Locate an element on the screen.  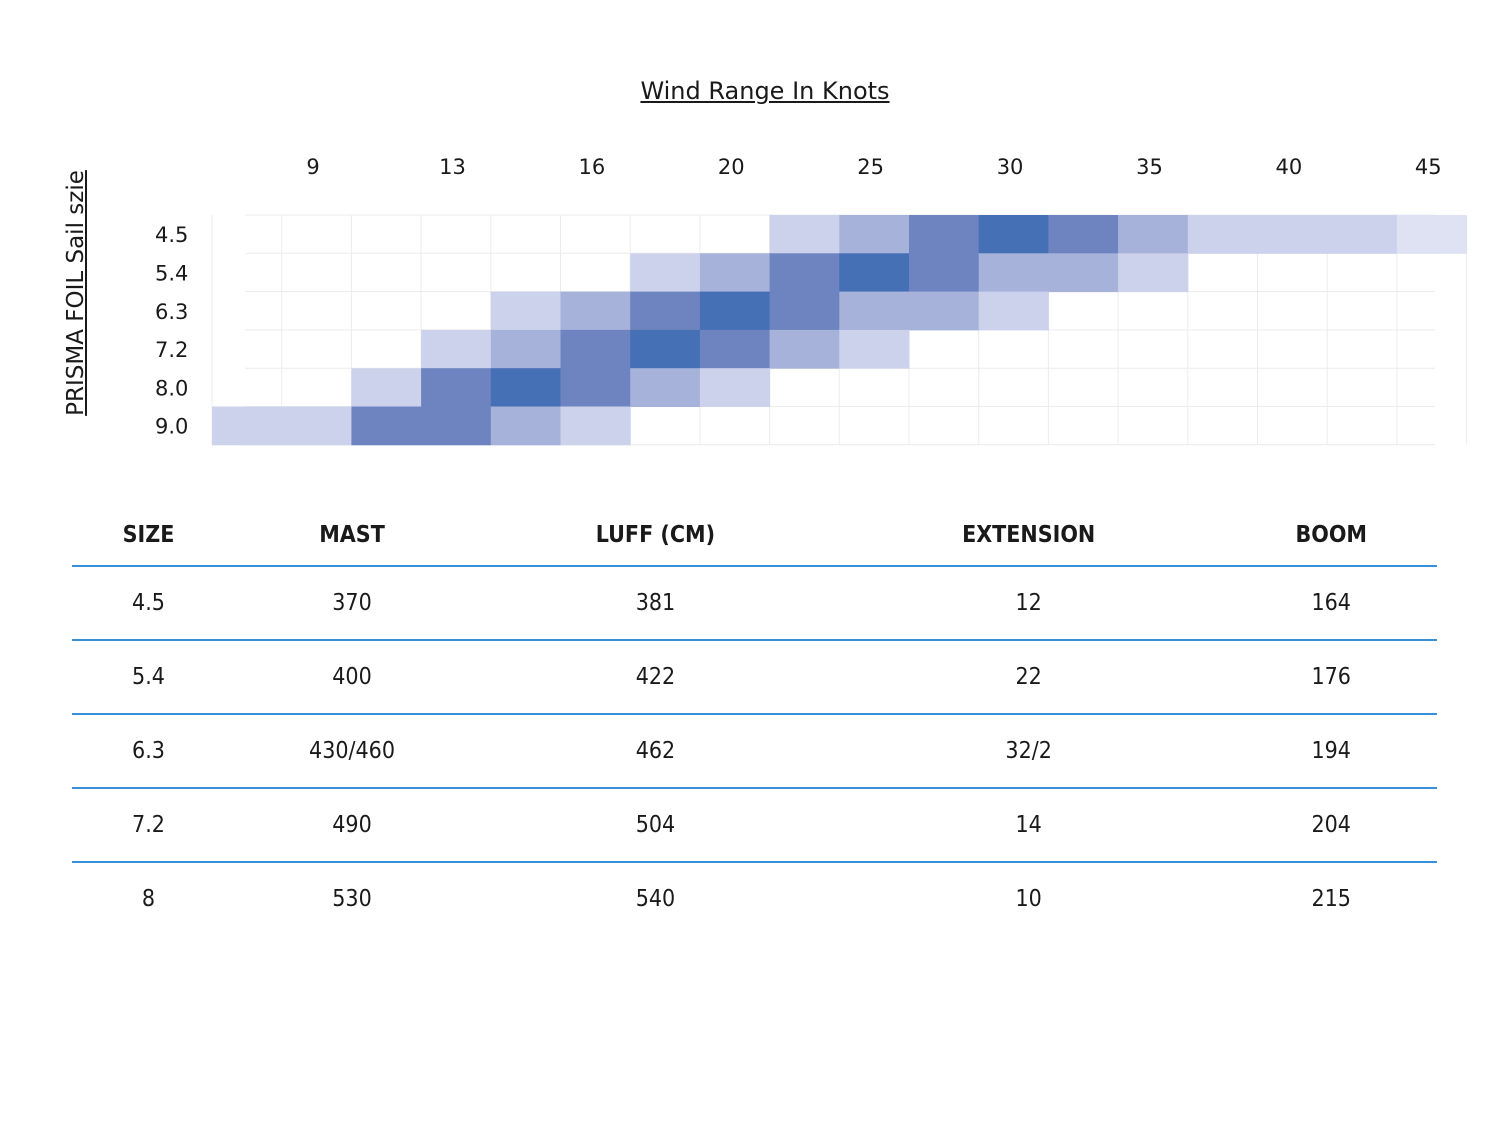
table-row: 5.4 400 422 22 176 is located at coordinates (754, 677).